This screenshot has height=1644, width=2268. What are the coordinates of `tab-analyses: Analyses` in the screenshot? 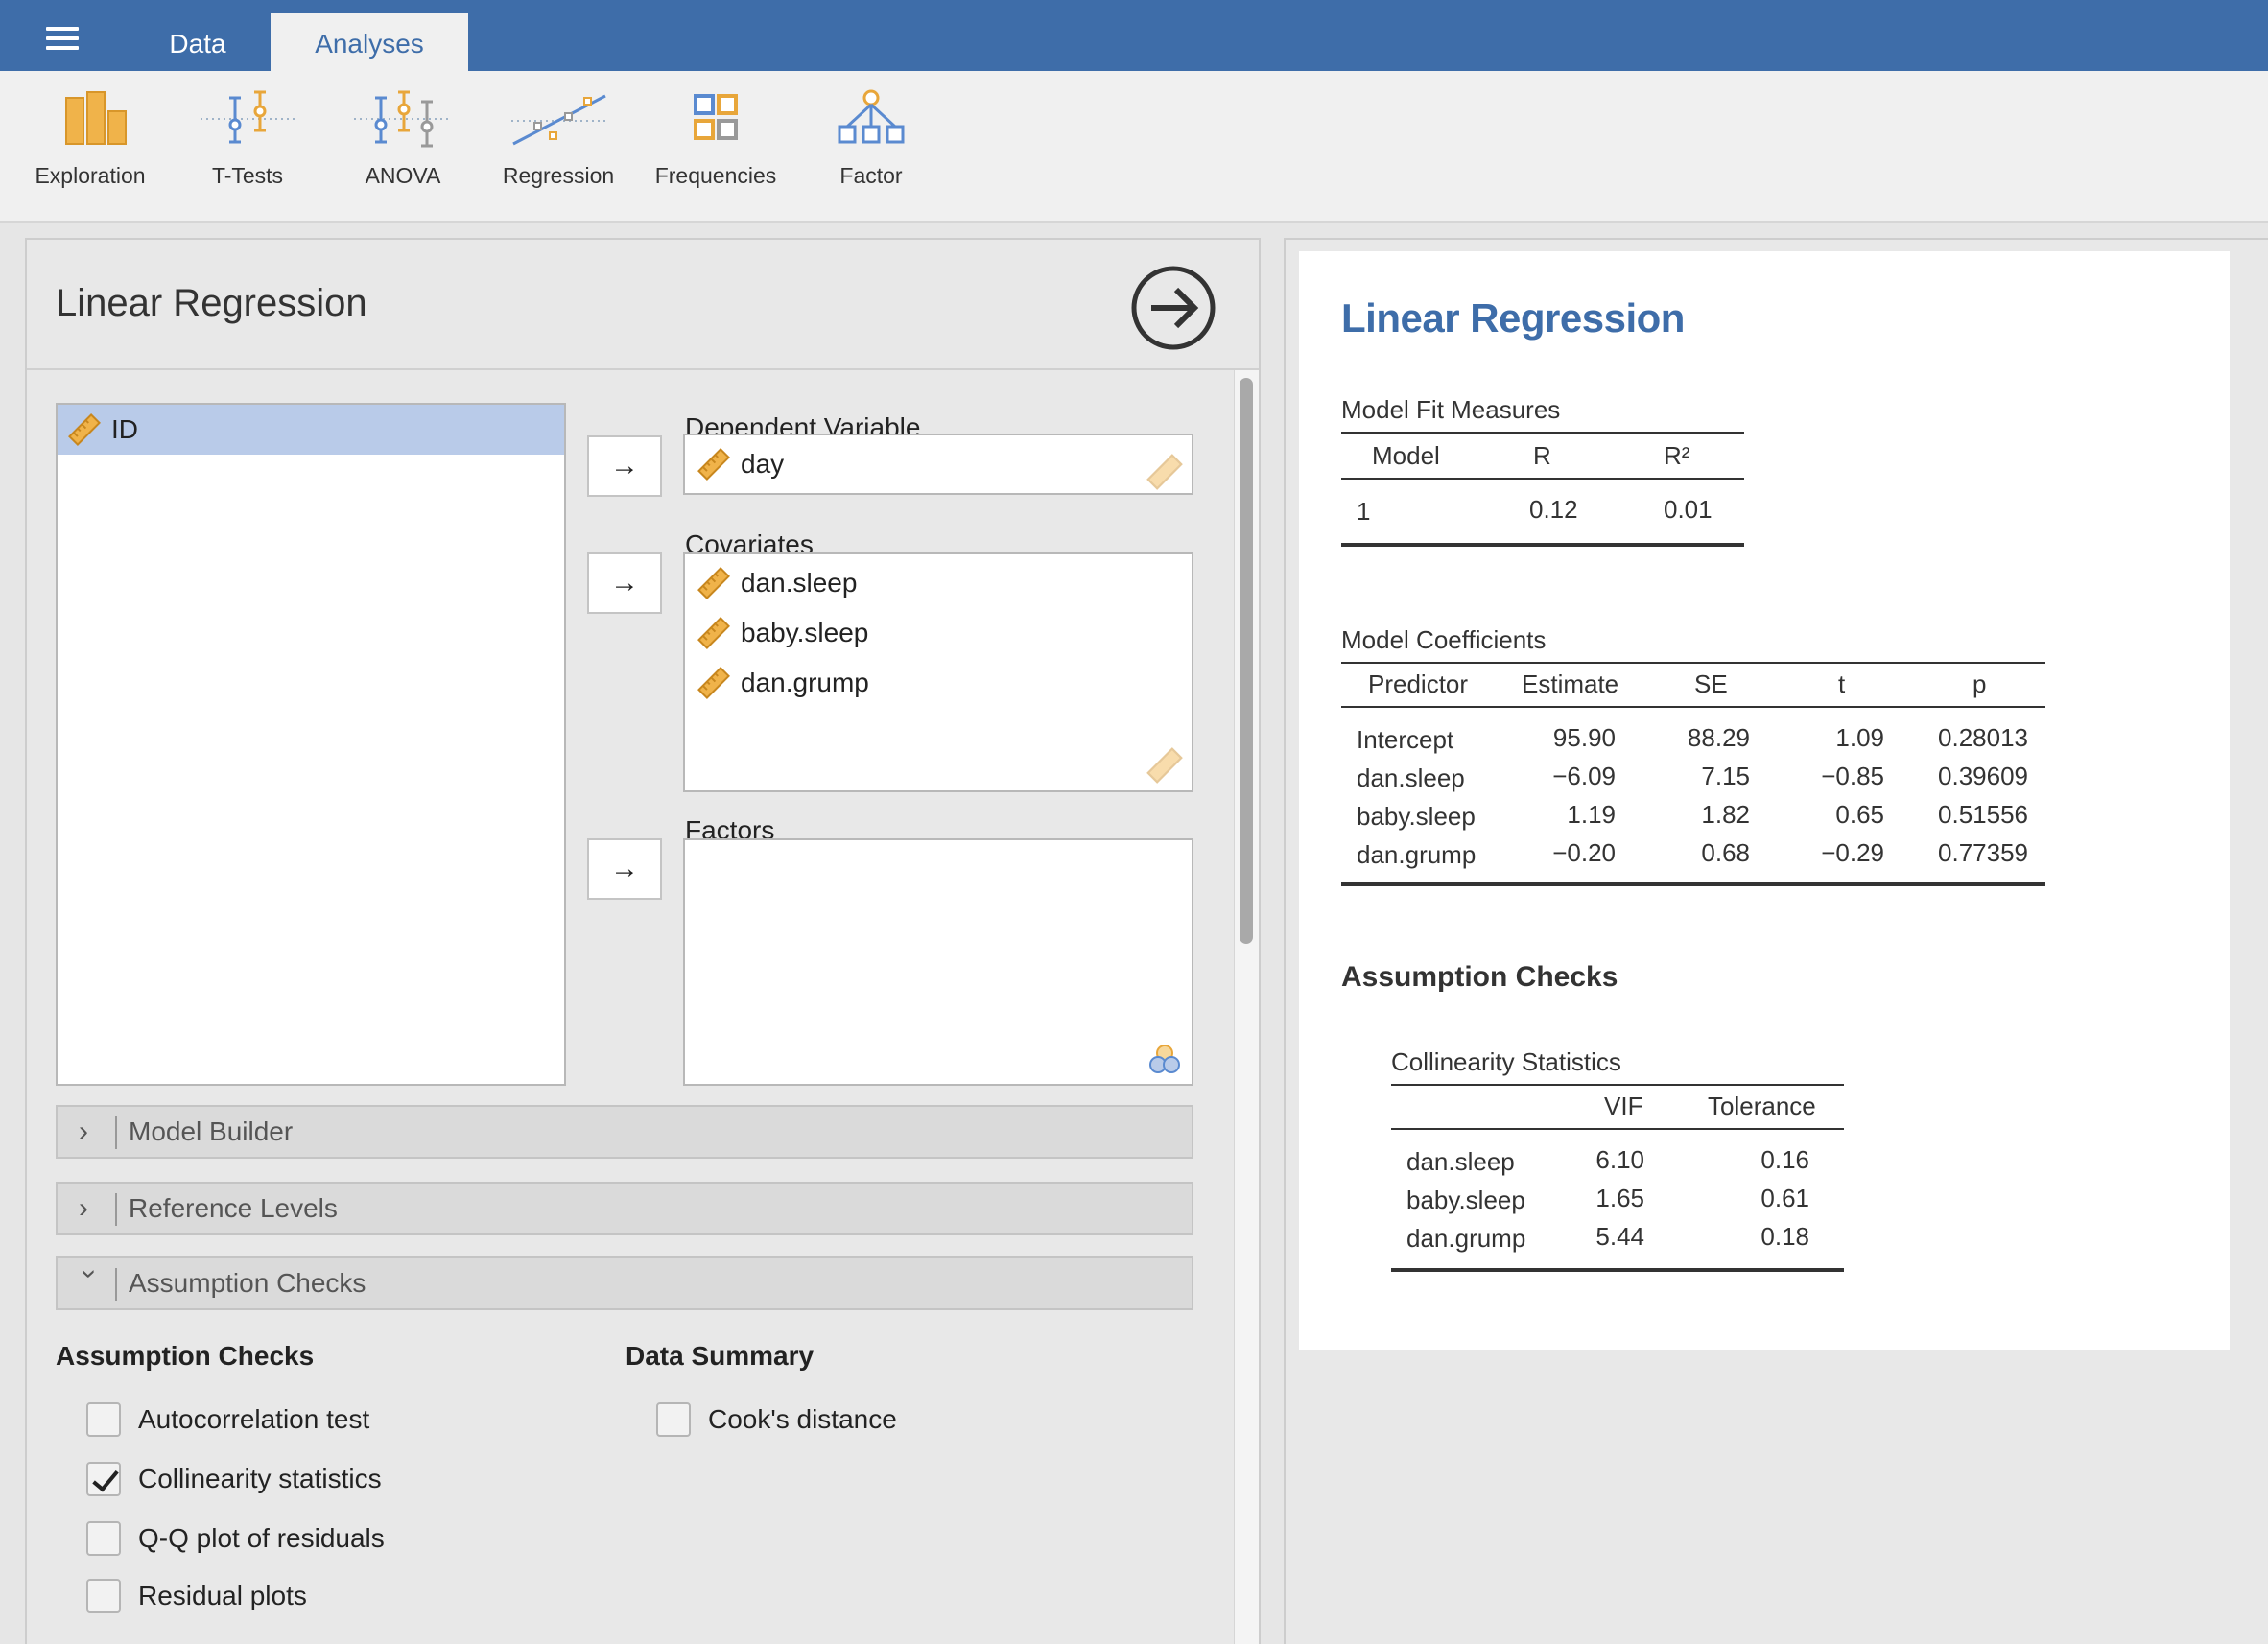 It's located at (369, 42).